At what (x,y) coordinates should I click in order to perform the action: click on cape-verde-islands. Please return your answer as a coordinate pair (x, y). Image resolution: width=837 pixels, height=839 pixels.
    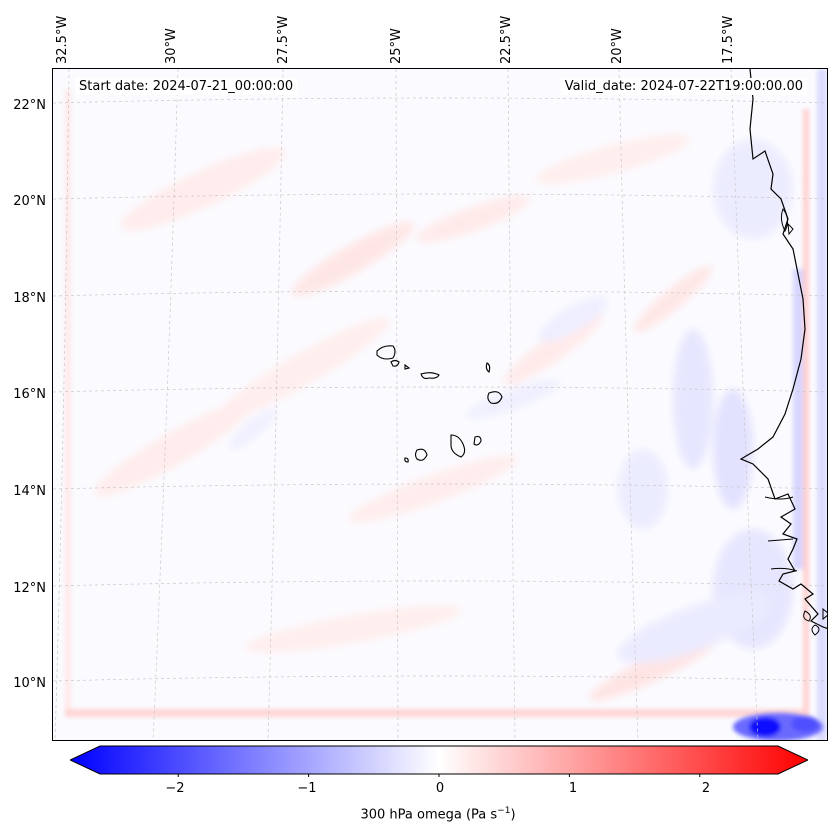
    Looking at the image, I should click on (439, 404).